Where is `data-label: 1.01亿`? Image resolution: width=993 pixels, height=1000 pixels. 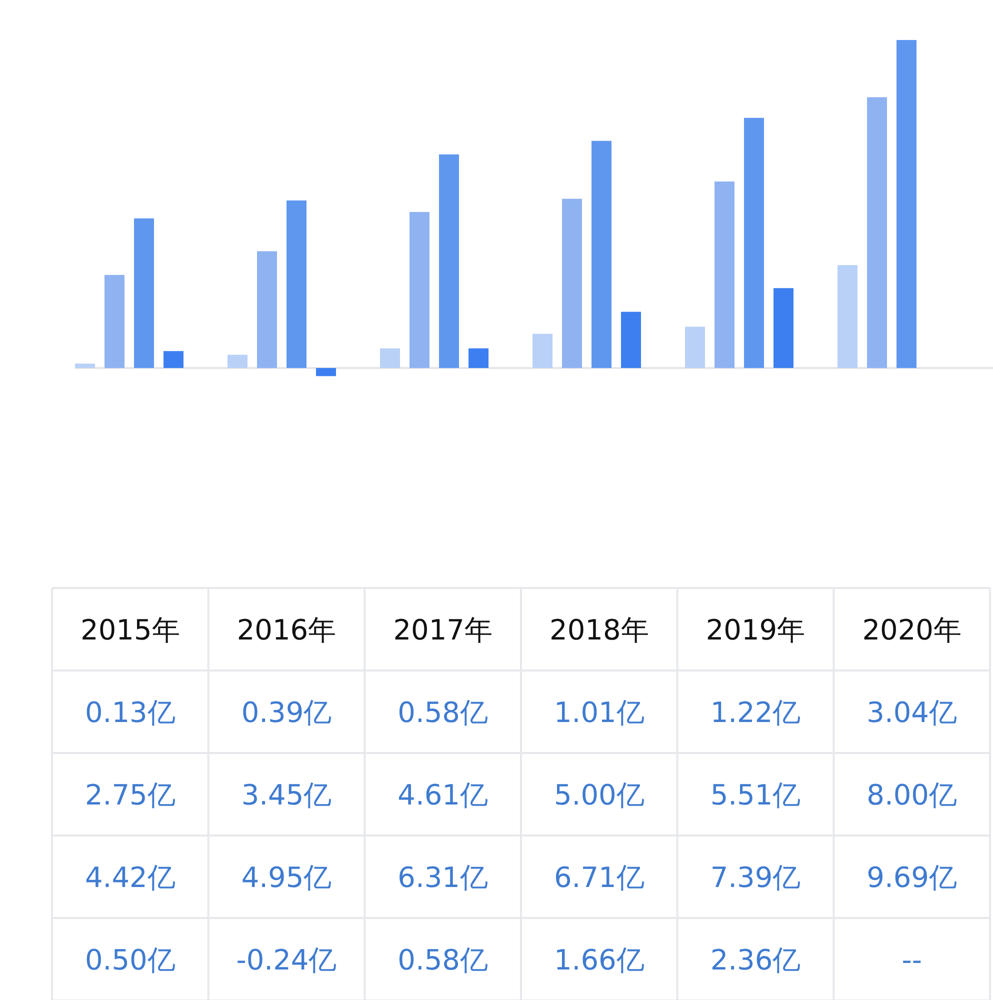
data-label: 1.01亿 is located at coordinates (599, 712).